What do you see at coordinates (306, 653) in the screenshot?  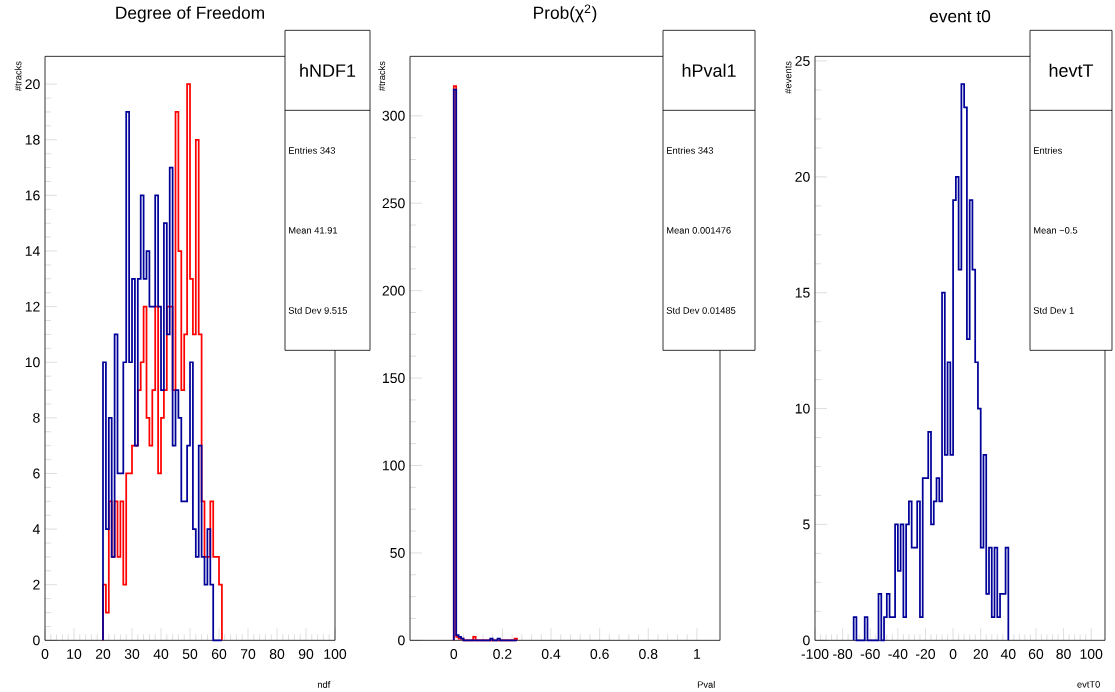 I see `x-tick-label: 90` at bounding box center [306, 653].